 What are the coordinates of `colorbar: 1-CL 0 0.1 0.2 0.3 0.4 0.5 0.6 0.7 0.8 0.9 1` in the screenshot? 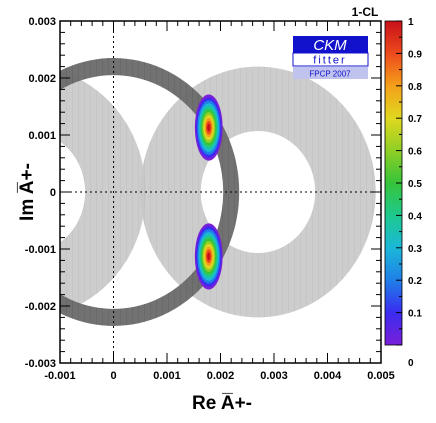 It's located at (387, 187).